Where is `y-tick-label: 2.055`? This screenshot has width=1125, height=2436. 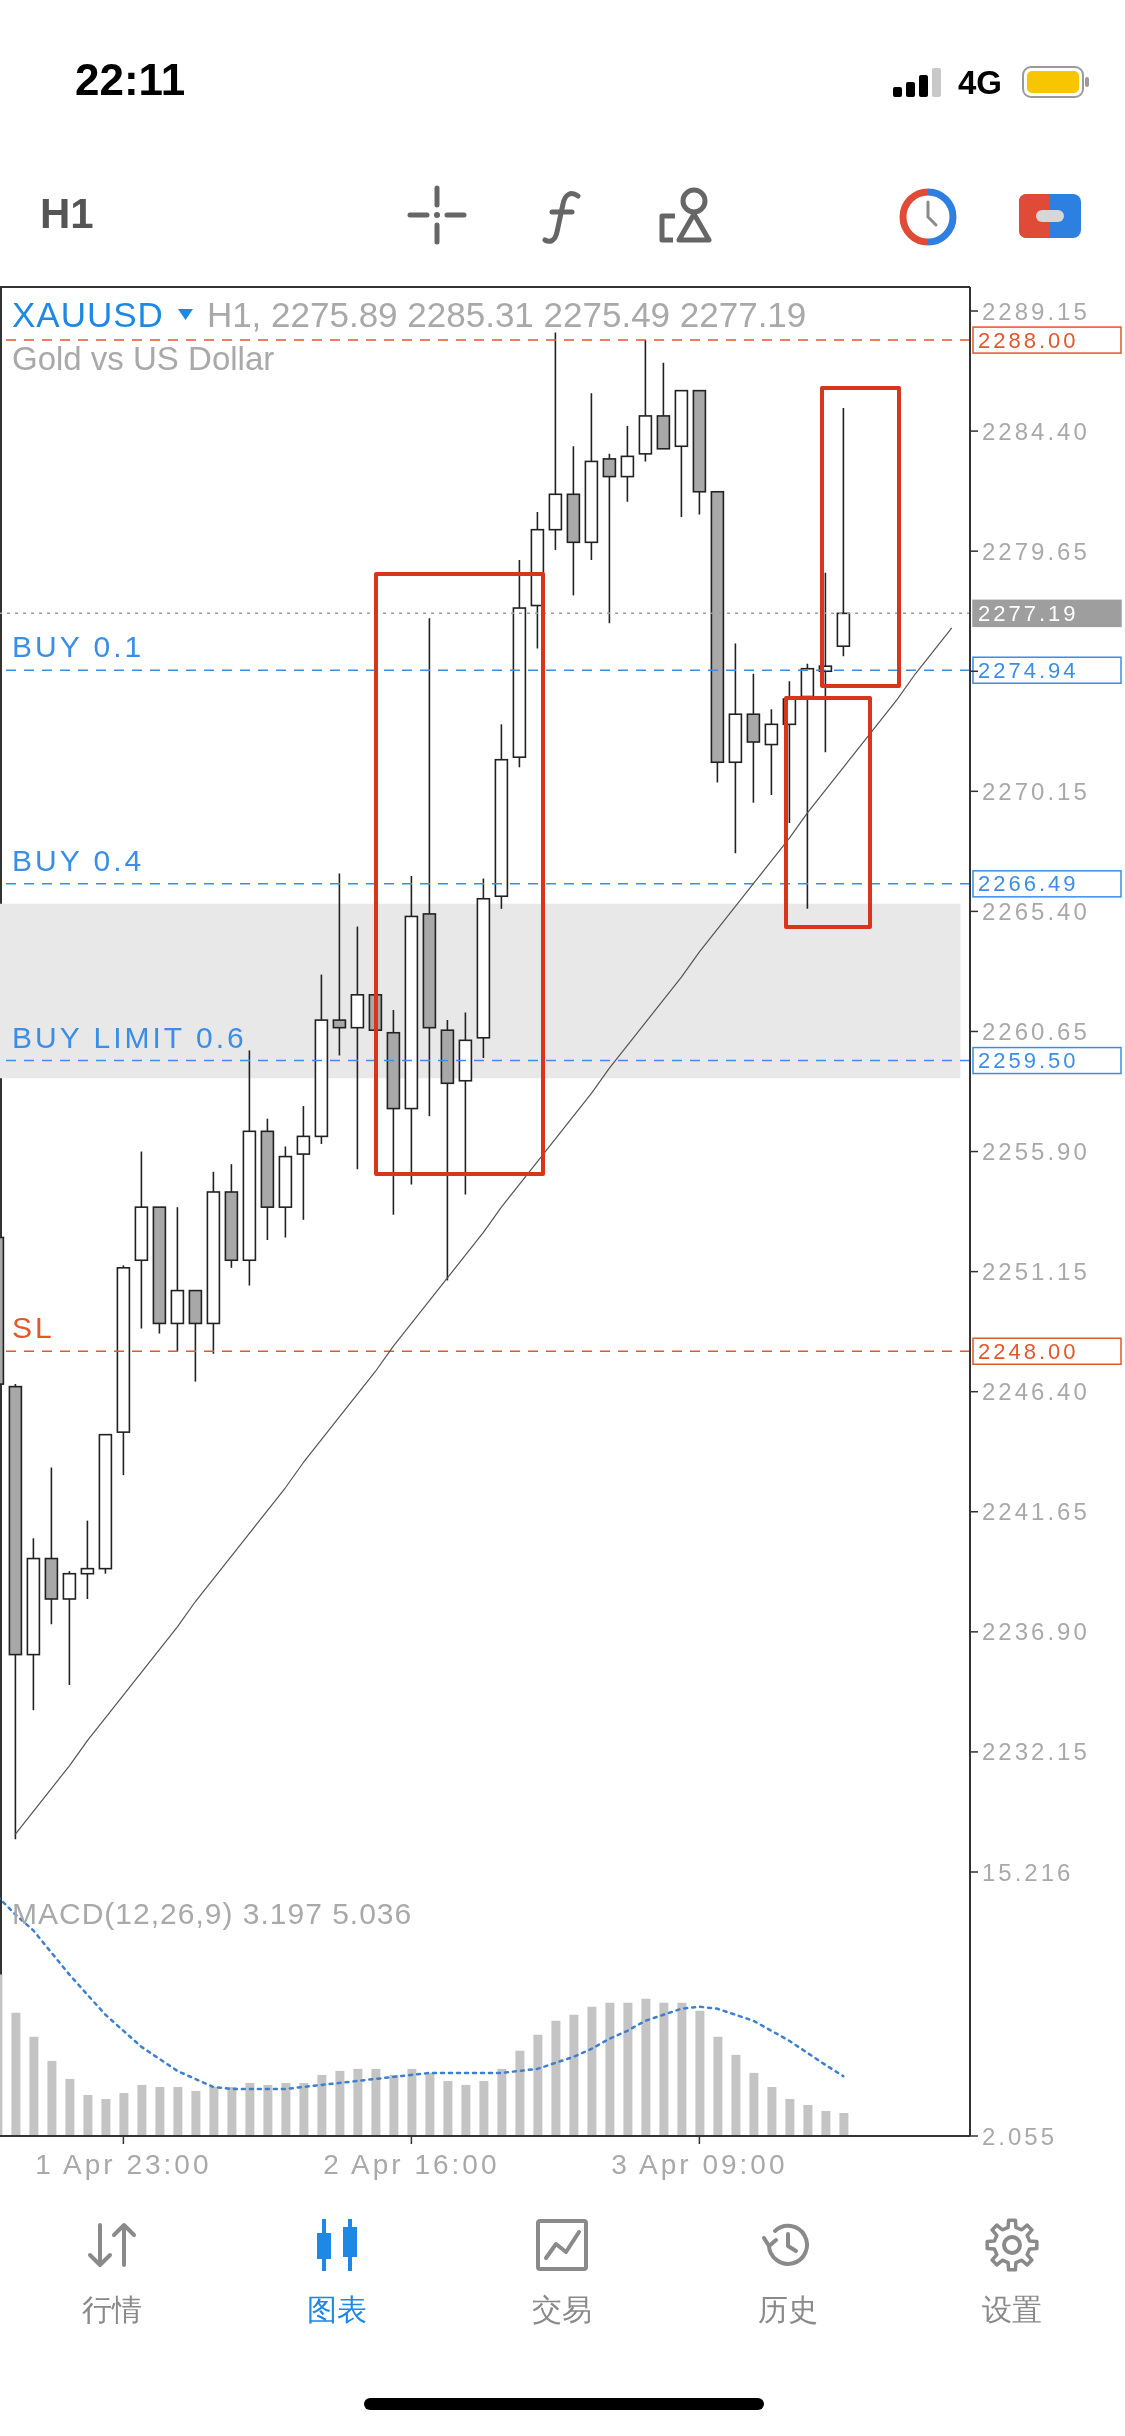 y-tick-label: 2.055 is located at coordinates (1020, 2136).